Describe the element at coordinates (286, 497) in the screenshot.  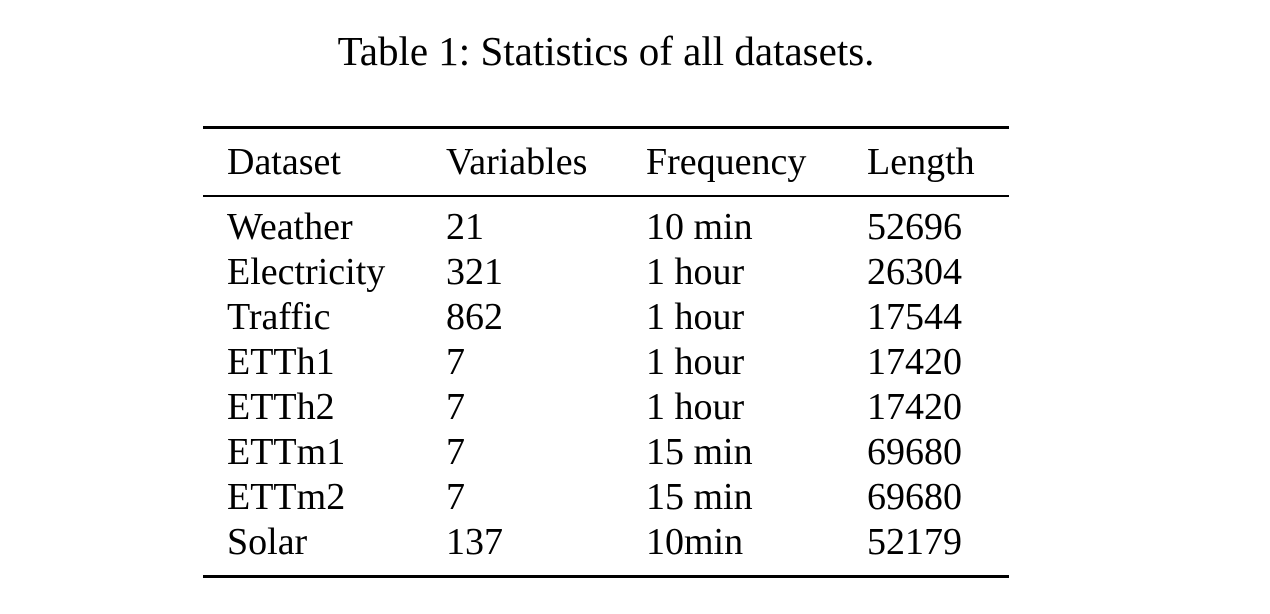
I see `cell-dataset: ETTm2` at that location.